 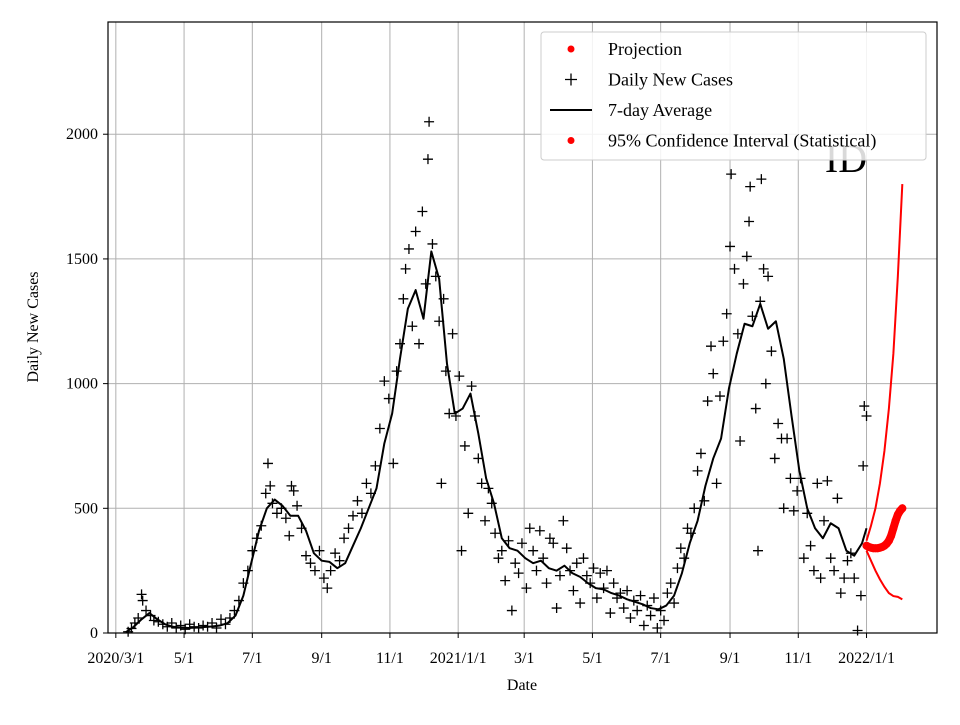 I want to click on legend-label-projection: Projection, so click(x=645, y=49).